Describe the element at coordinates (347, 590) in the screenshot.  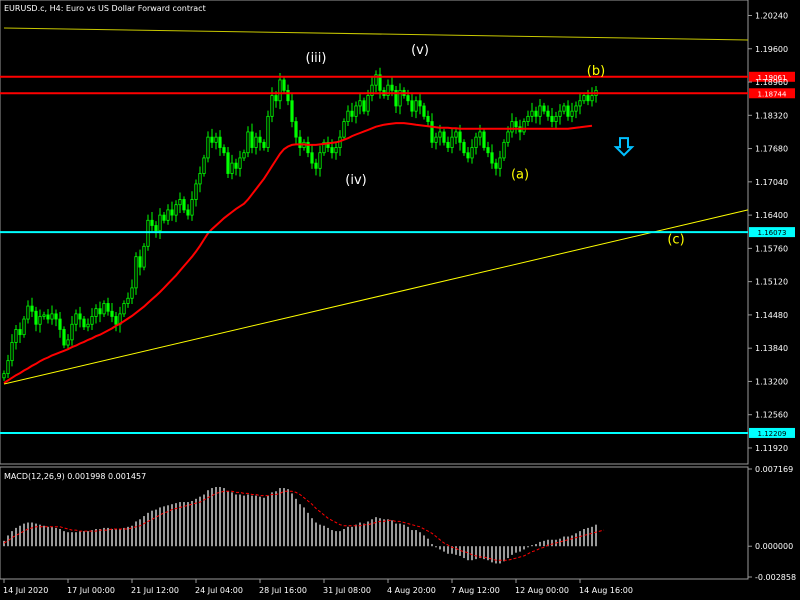
I see `time-tick-label: 31 Jul 08:00` at that location.